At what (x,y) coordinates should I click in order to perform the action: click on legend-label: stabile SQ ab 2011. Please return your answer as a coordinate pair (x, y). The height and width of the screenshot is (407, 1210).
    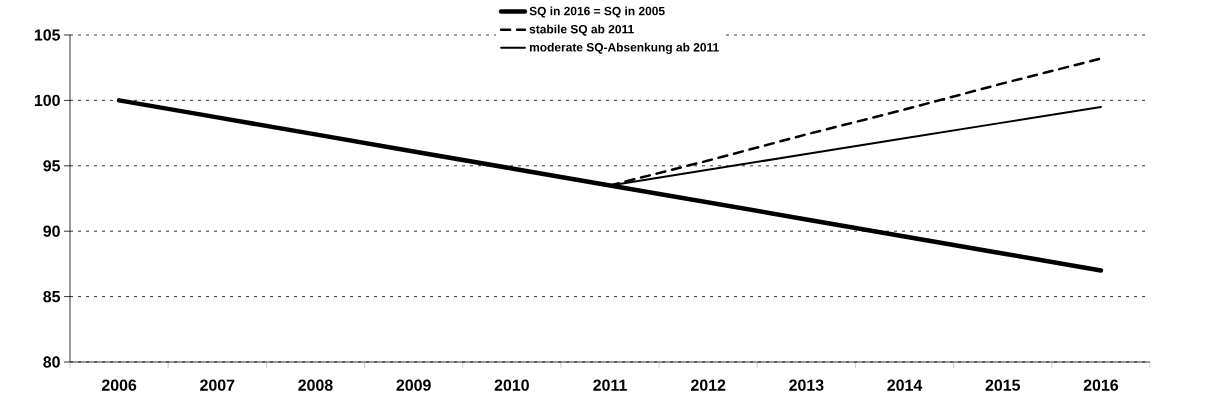
    Looking at the image, I should click on (581, 30).